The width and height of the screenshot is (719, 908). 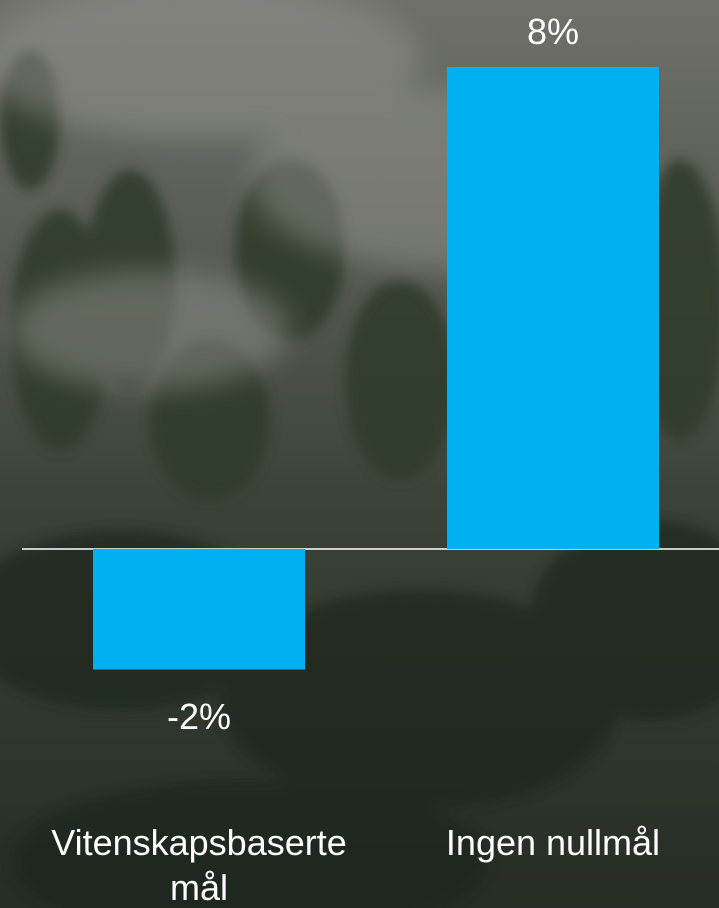 What do you see at coordinates (199, 716) in the screenshot?
I see `value-label: -2%` at bounding box center [199, 716].